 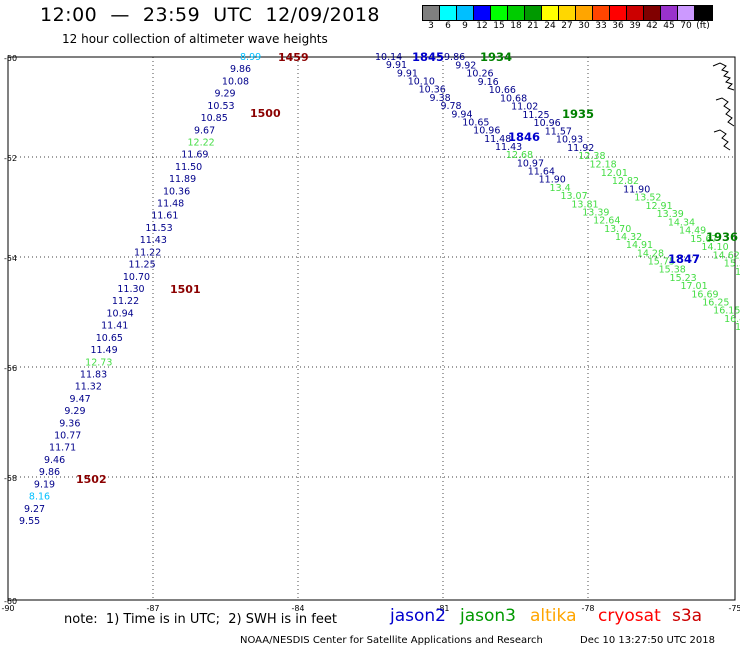 I want to click on track-jason3-value: 14.10, so click(x=714, y=247).